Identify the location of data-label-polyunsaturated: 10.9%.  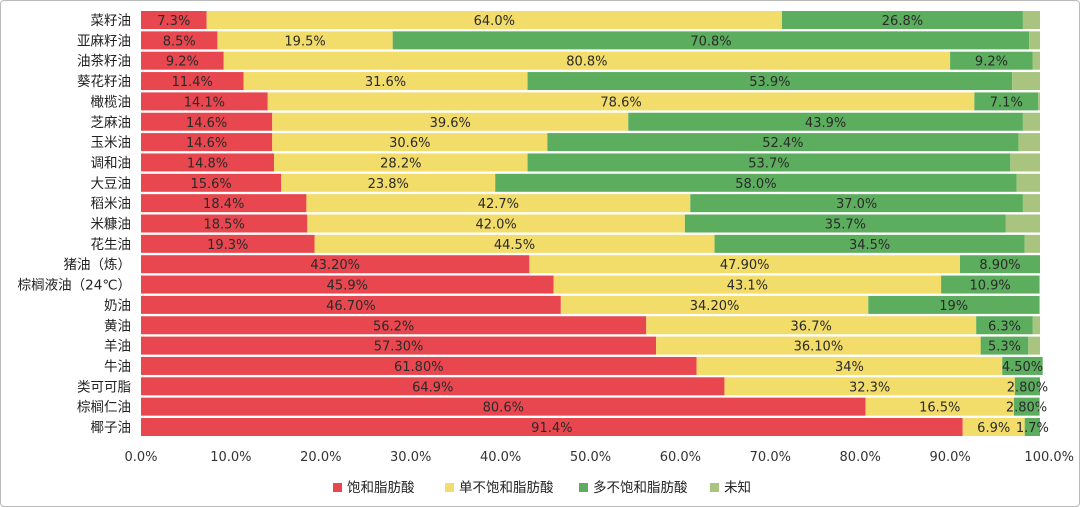
(989, 286).